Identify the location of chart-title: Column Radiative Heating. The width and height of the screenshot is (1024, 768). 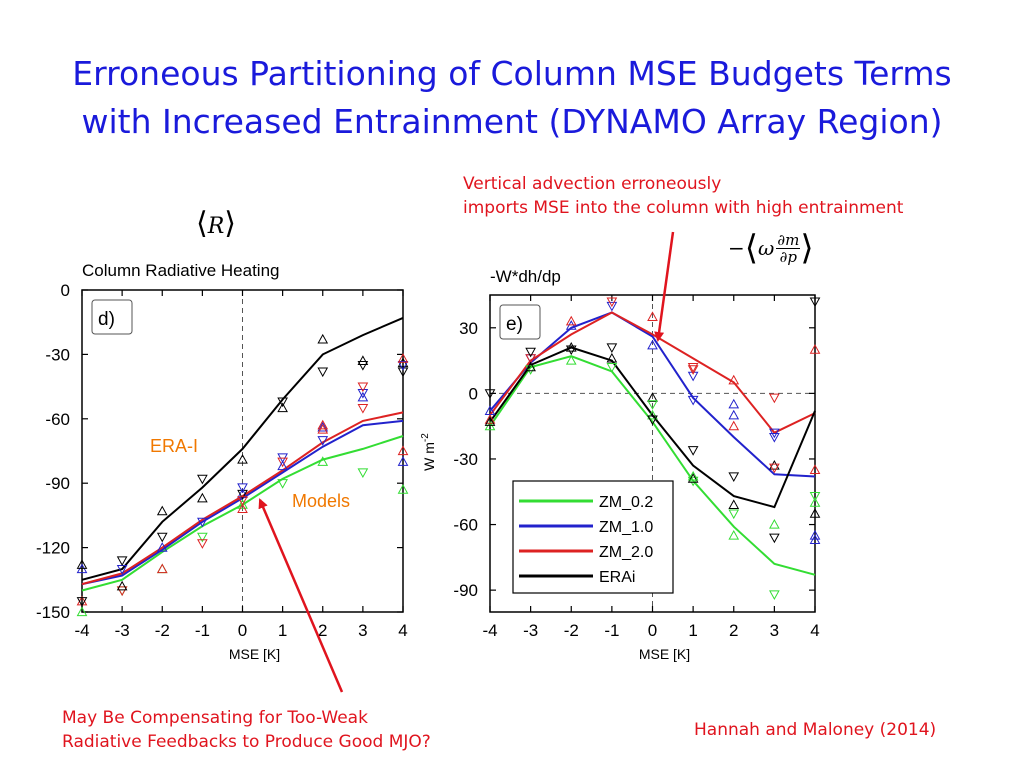
(181, 270).